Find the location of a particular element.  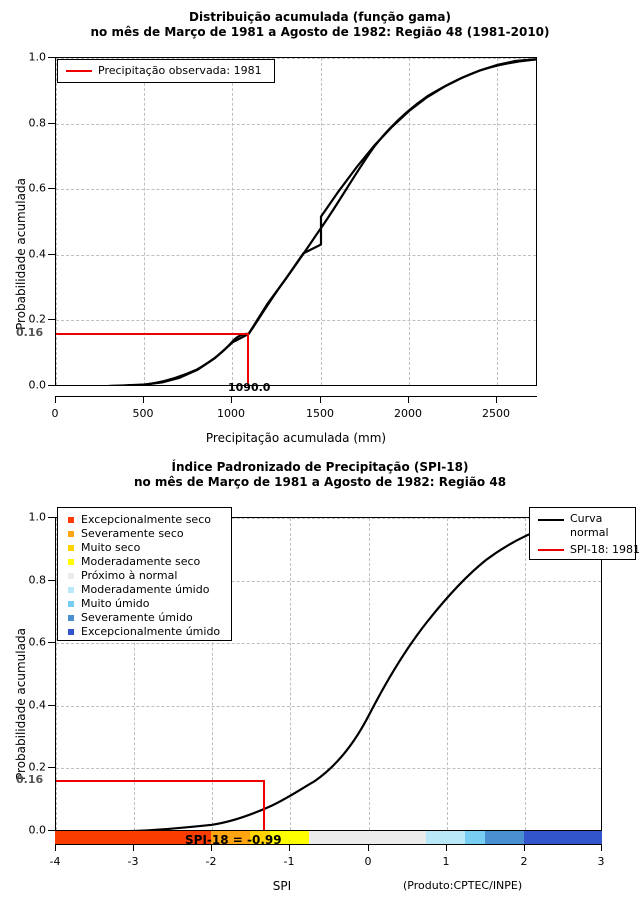

colorbar-seg-proximo-a-normal is located at coordinates (367, 837).